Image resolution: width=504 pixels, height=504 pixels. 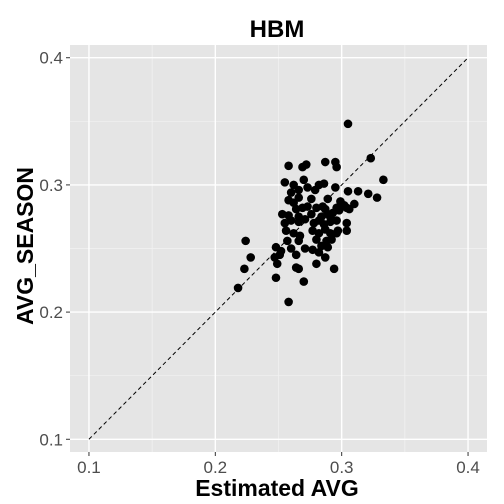 What do you see at coordinates (277, 29) in the screenshot?
I see `chart-title: HBM` at bounding box center [277, 29].